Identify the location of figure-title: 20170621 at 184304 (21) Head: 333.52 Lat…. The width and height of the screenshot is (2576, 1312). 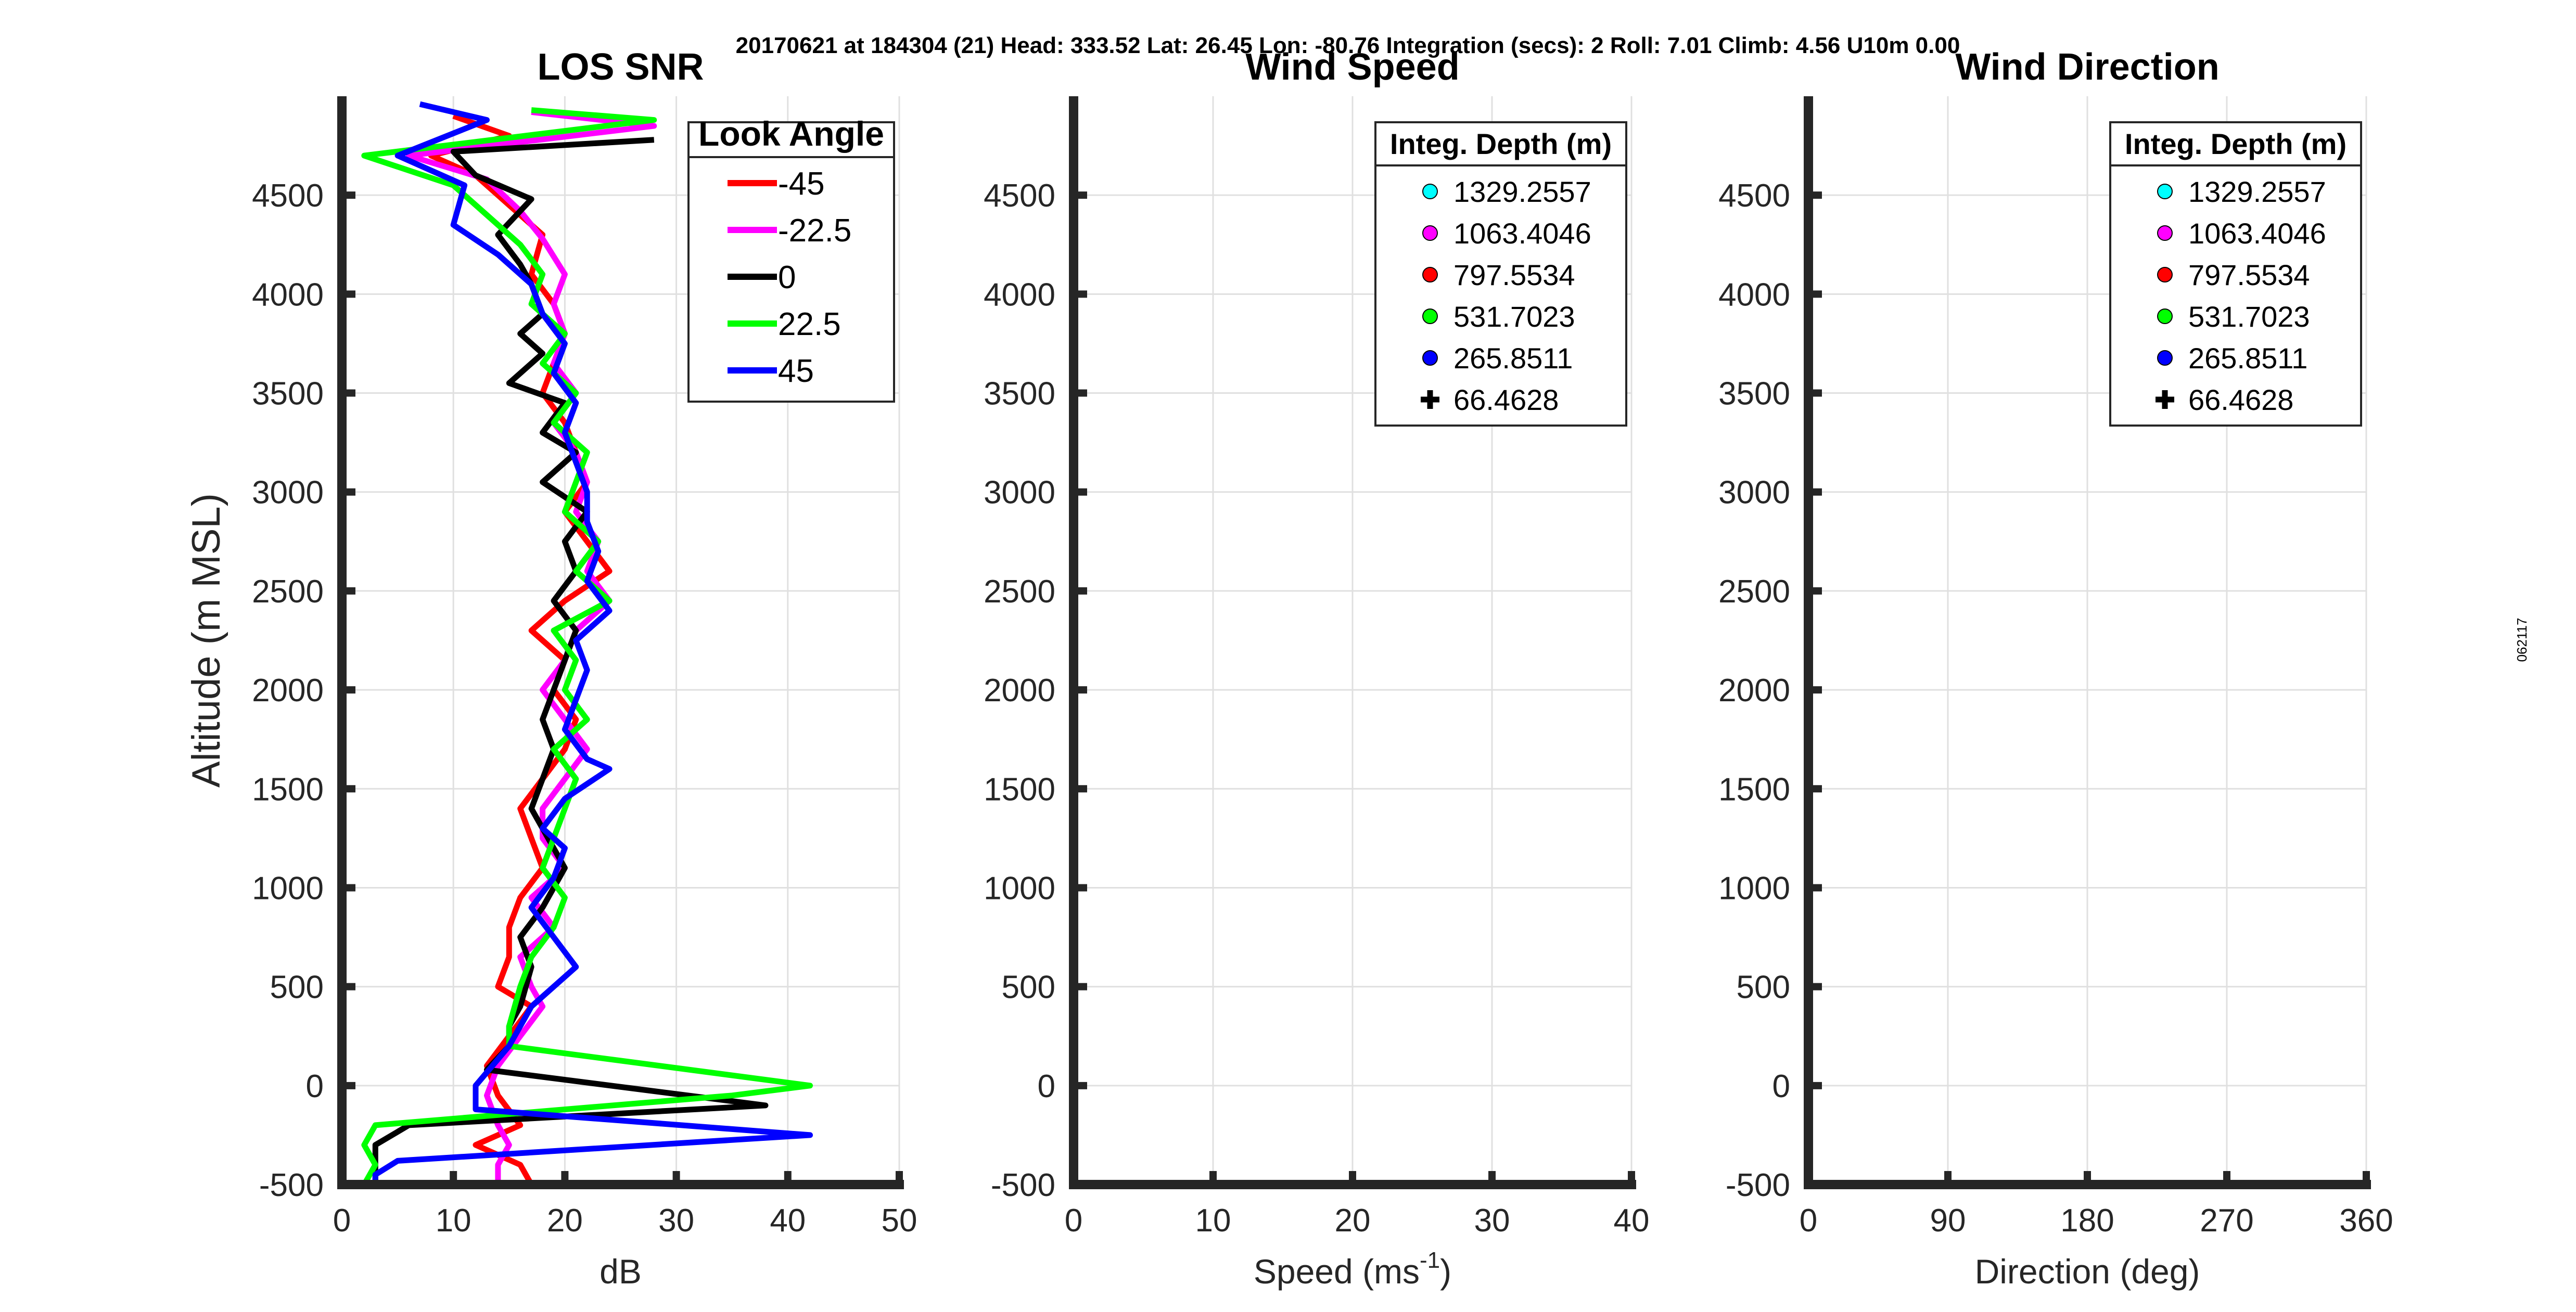
(1348, 46).